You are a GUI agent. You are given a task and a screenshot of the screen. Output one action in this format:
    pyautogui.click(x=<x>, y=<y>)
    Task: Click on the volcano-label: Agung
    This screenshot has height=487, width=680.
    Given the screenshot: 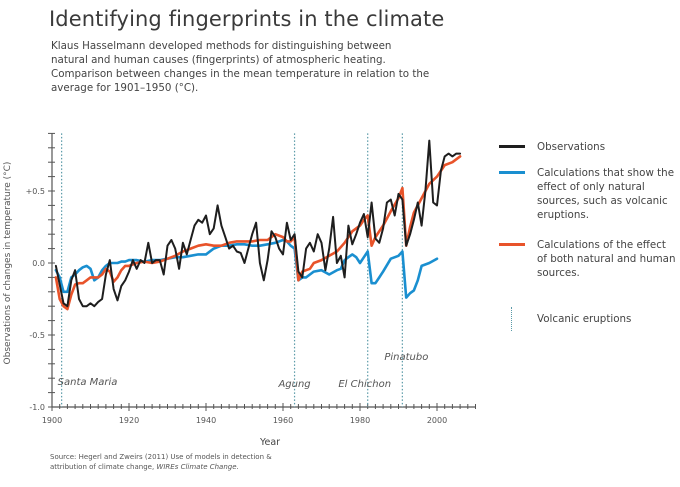 What is the action you would take?
    pyautogui.click(x=293, y=384)
    